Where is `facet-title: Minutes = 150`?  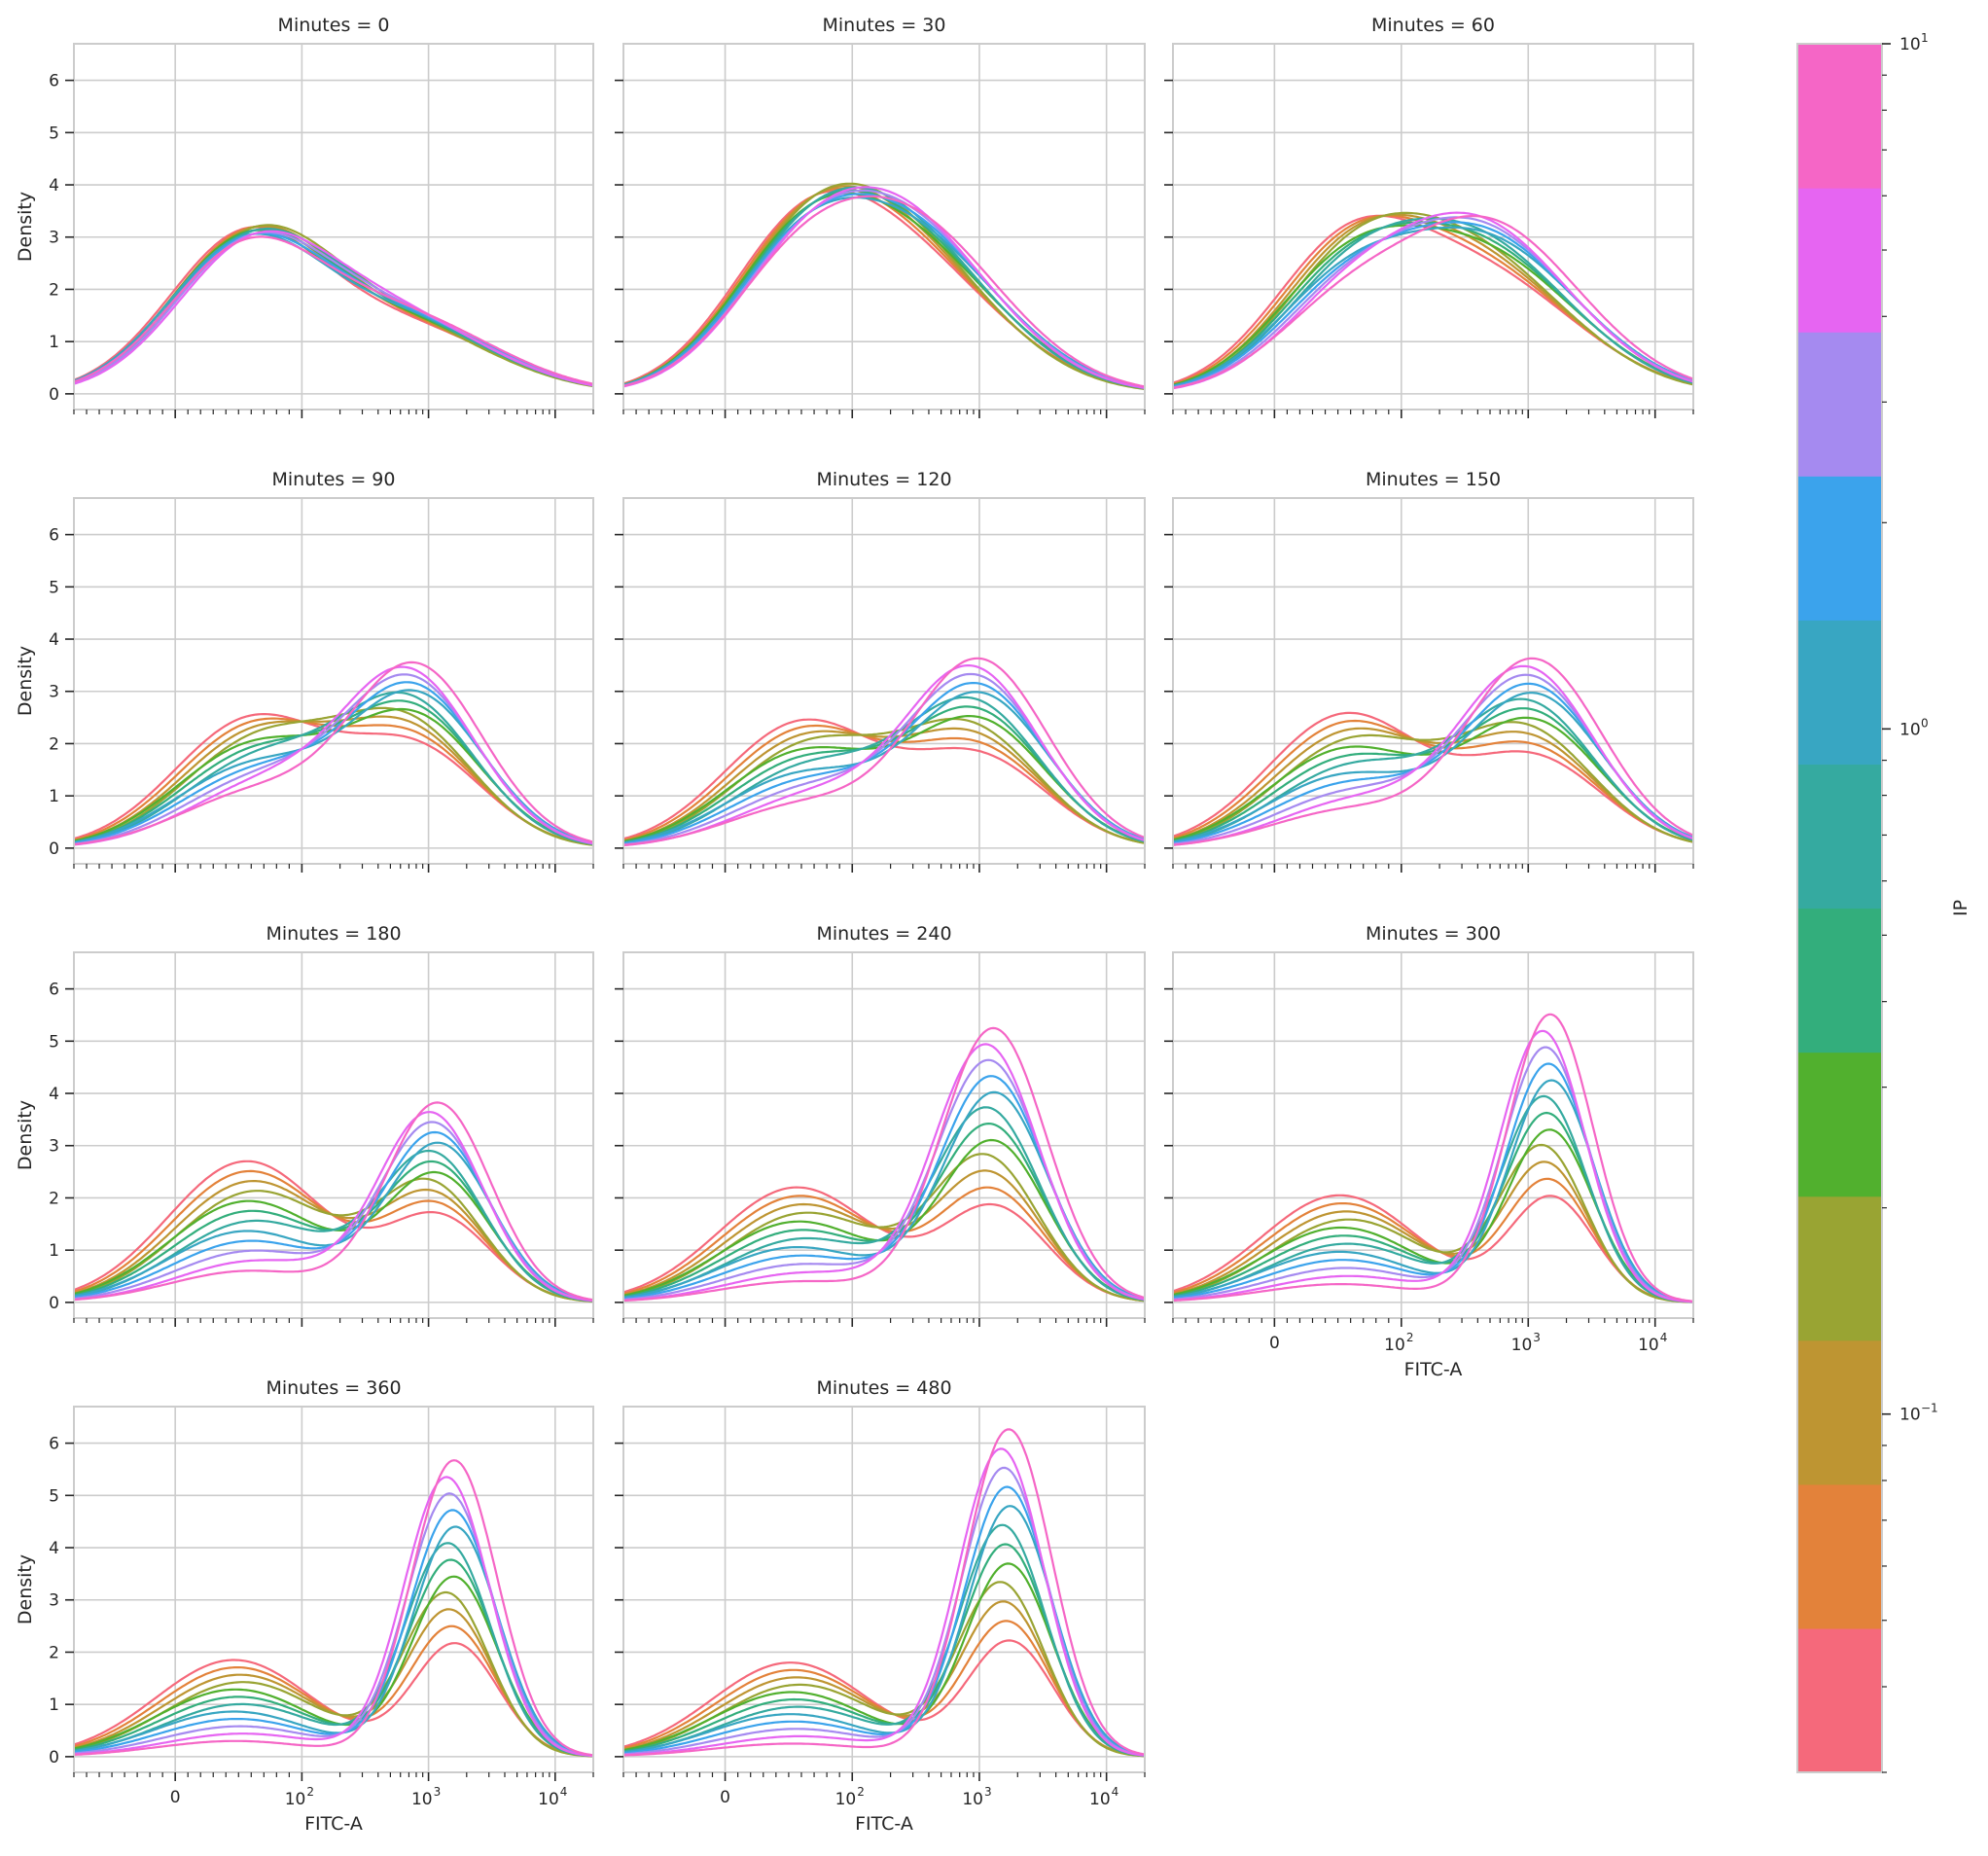
facet-title: Minutes = 150 is located at coordinates (1433, 479).